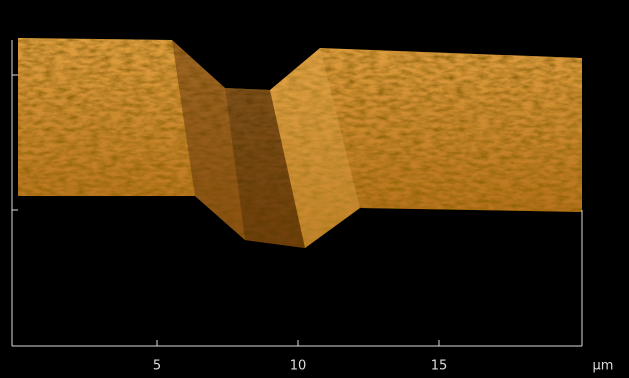 Image resolution: width=629 pixels, height=378 pixels. Describe the element at coordinates (298, 366) in the screenshot. I see `x-tick-label: 10` at that location.